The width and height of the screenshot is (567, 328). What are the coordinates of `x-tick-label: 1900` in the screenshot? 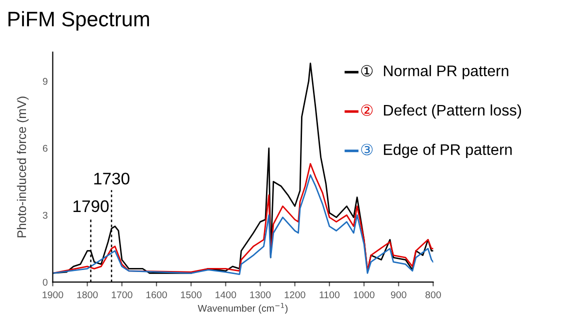 It's located at (53, 294).